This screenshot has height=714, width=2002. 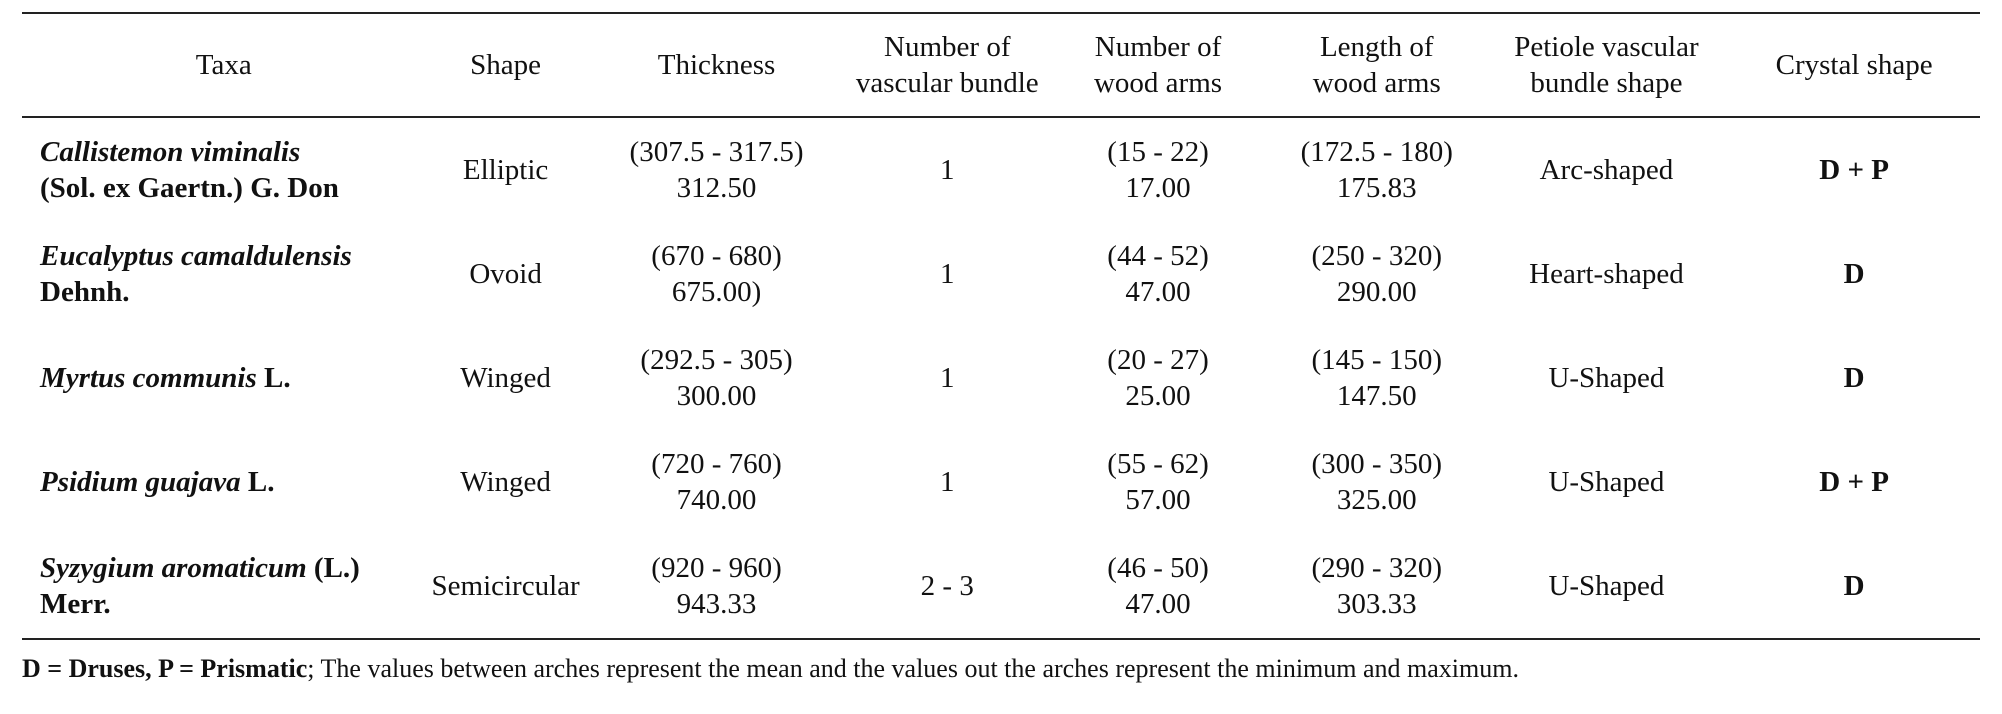 What do you see at coordinates (1376, 586) in the screenshot?
I see `wood-arms-length-cell: (290 - 320) 303.33` at bounding box center [1376, 586].